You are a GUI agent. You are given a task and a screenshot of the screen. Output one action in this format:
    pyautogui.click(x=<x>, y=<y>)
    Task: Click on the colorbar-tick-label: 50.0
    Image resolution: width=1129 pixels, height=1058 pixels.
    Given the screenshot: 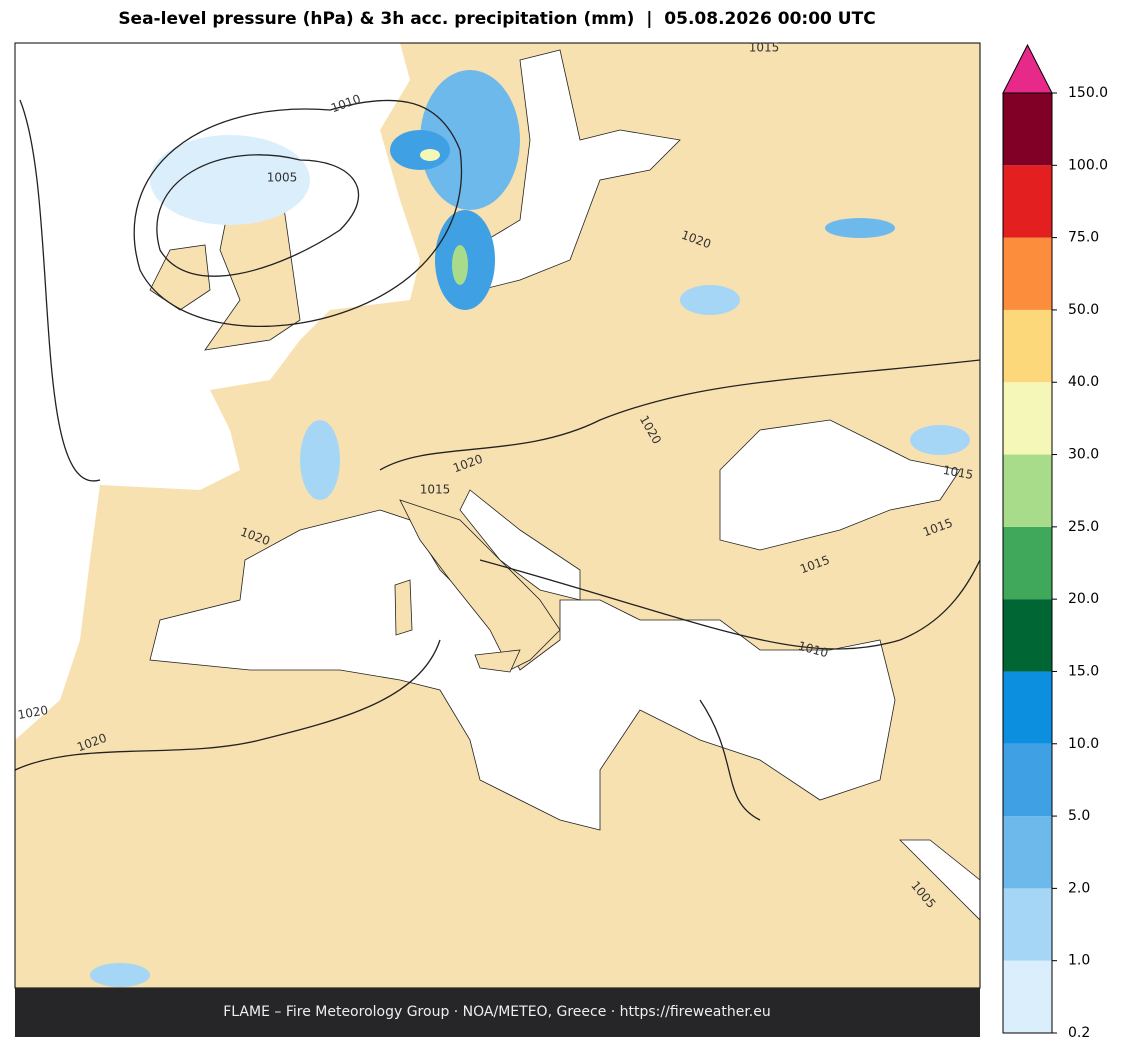 What is the action you would take?
    pyautogui.click(x=1083, y=310)
    